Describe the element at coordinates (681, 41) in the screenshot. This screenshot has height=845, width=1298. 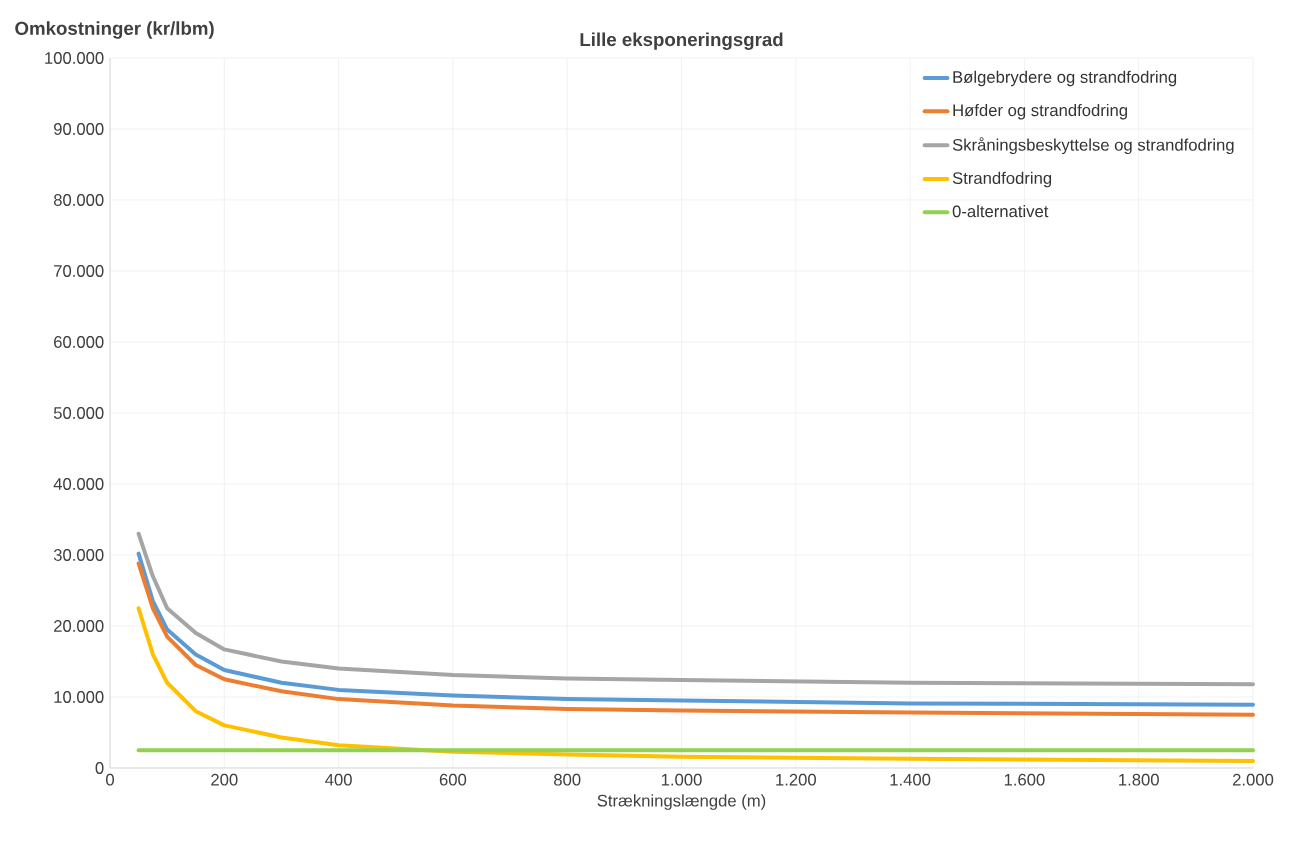
I see `chart-title: Lille eksponeringsgrad` at that location.